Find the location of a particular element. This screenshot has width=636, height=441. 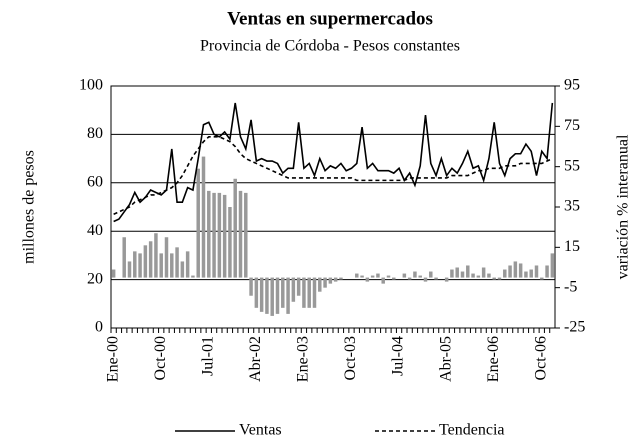

line is located at coordinates (333, 175).